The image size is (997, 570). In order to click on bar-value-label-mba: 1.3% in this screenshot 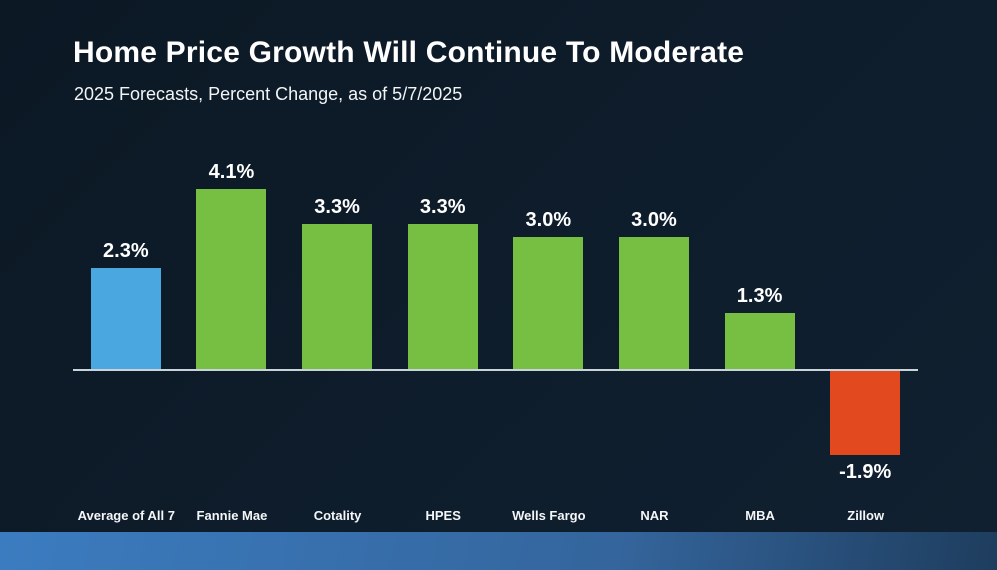, I will do `click(759, 296)`.